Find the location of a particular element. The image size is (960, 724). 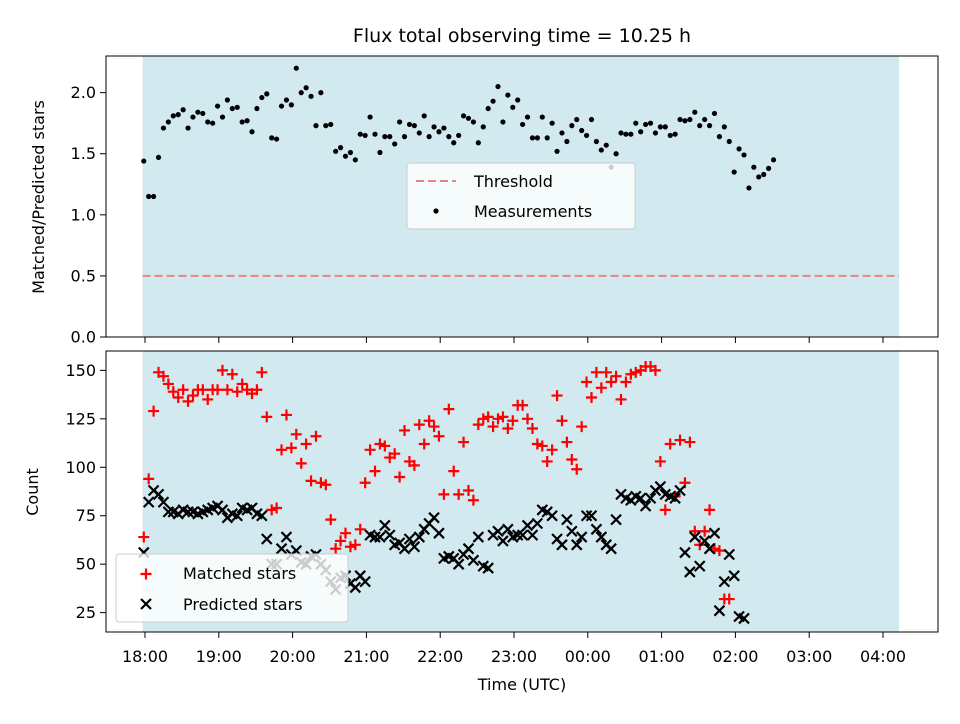

legend-matched-swatch is located at coordinates (146, 574).